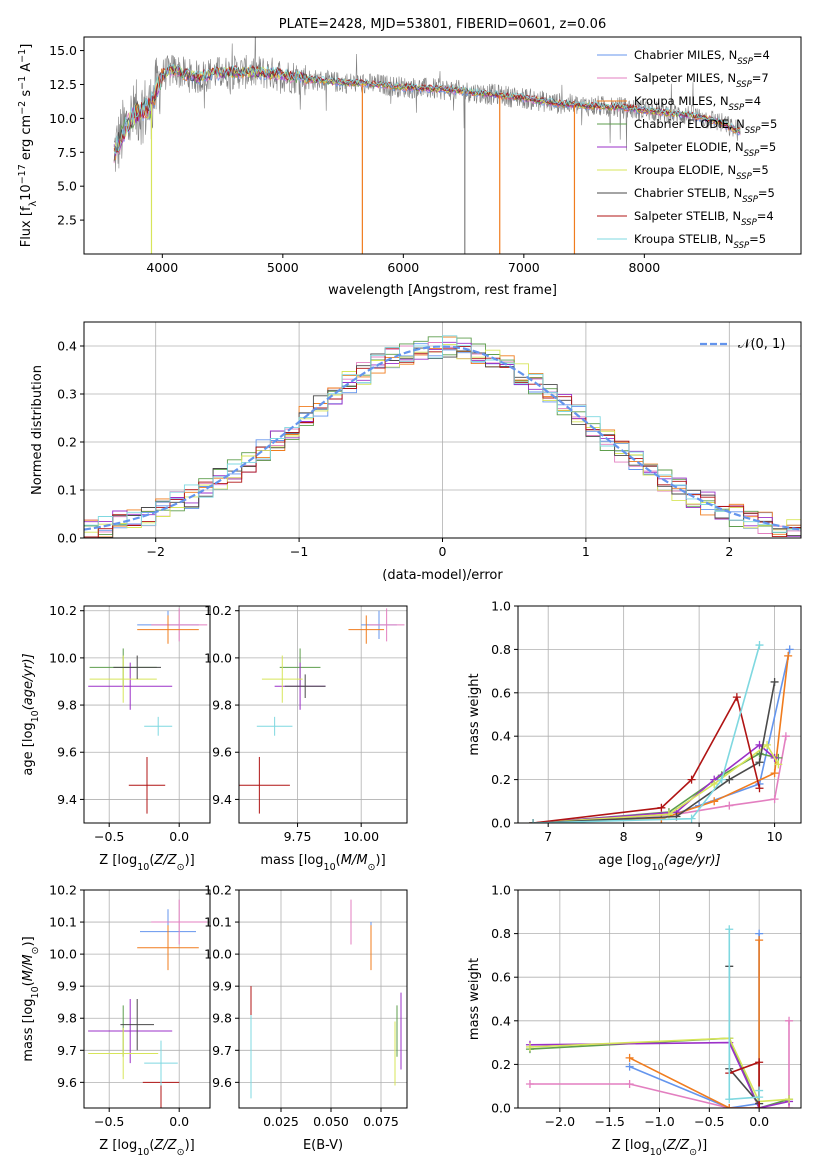 The image size is (819, 1170). I want to click on y-tick-label: 0.8, so click(501, 933).